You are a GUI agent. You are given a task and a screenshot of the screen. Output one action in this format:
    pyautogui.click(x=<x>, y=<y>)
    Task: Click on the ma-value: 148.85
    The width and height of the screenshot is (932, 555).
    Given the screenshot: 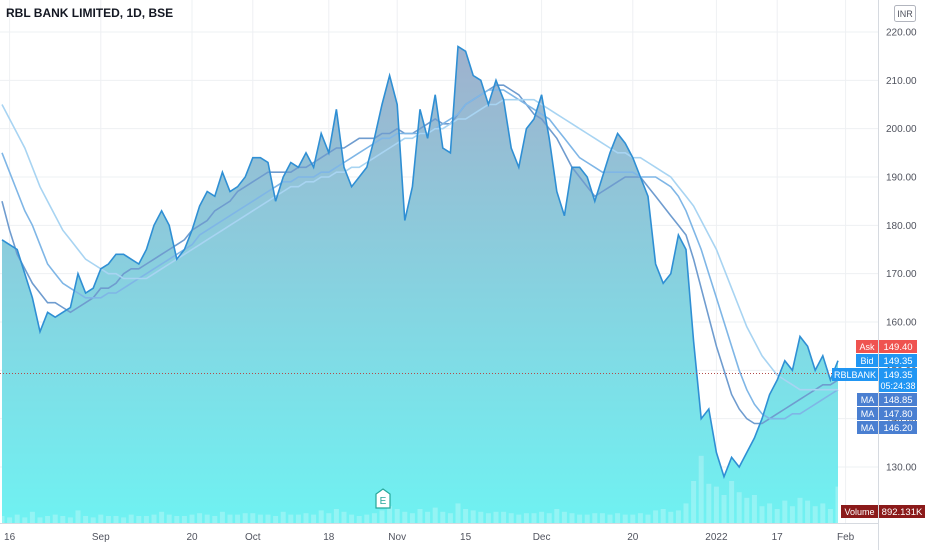 What is the action you would take?
    pyautogui.click(x=897, y=400)
    